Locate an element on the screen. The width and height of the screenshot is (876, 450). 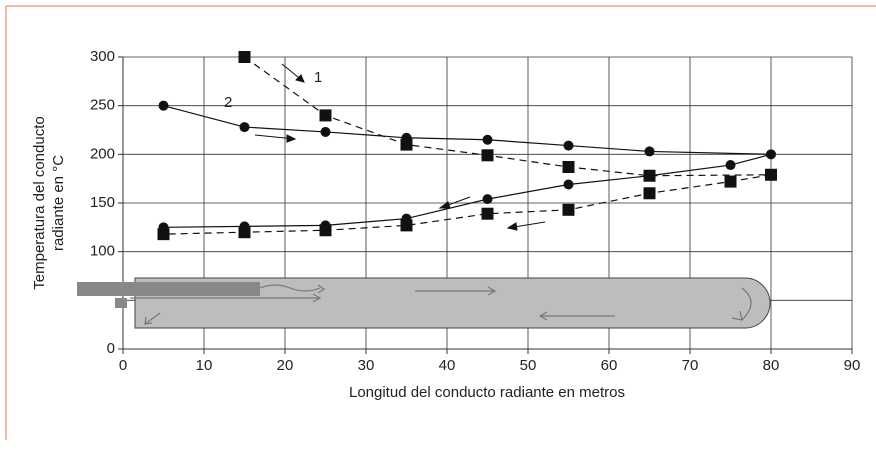
x-tick-label: 20 is located at coordinates (285, 365).